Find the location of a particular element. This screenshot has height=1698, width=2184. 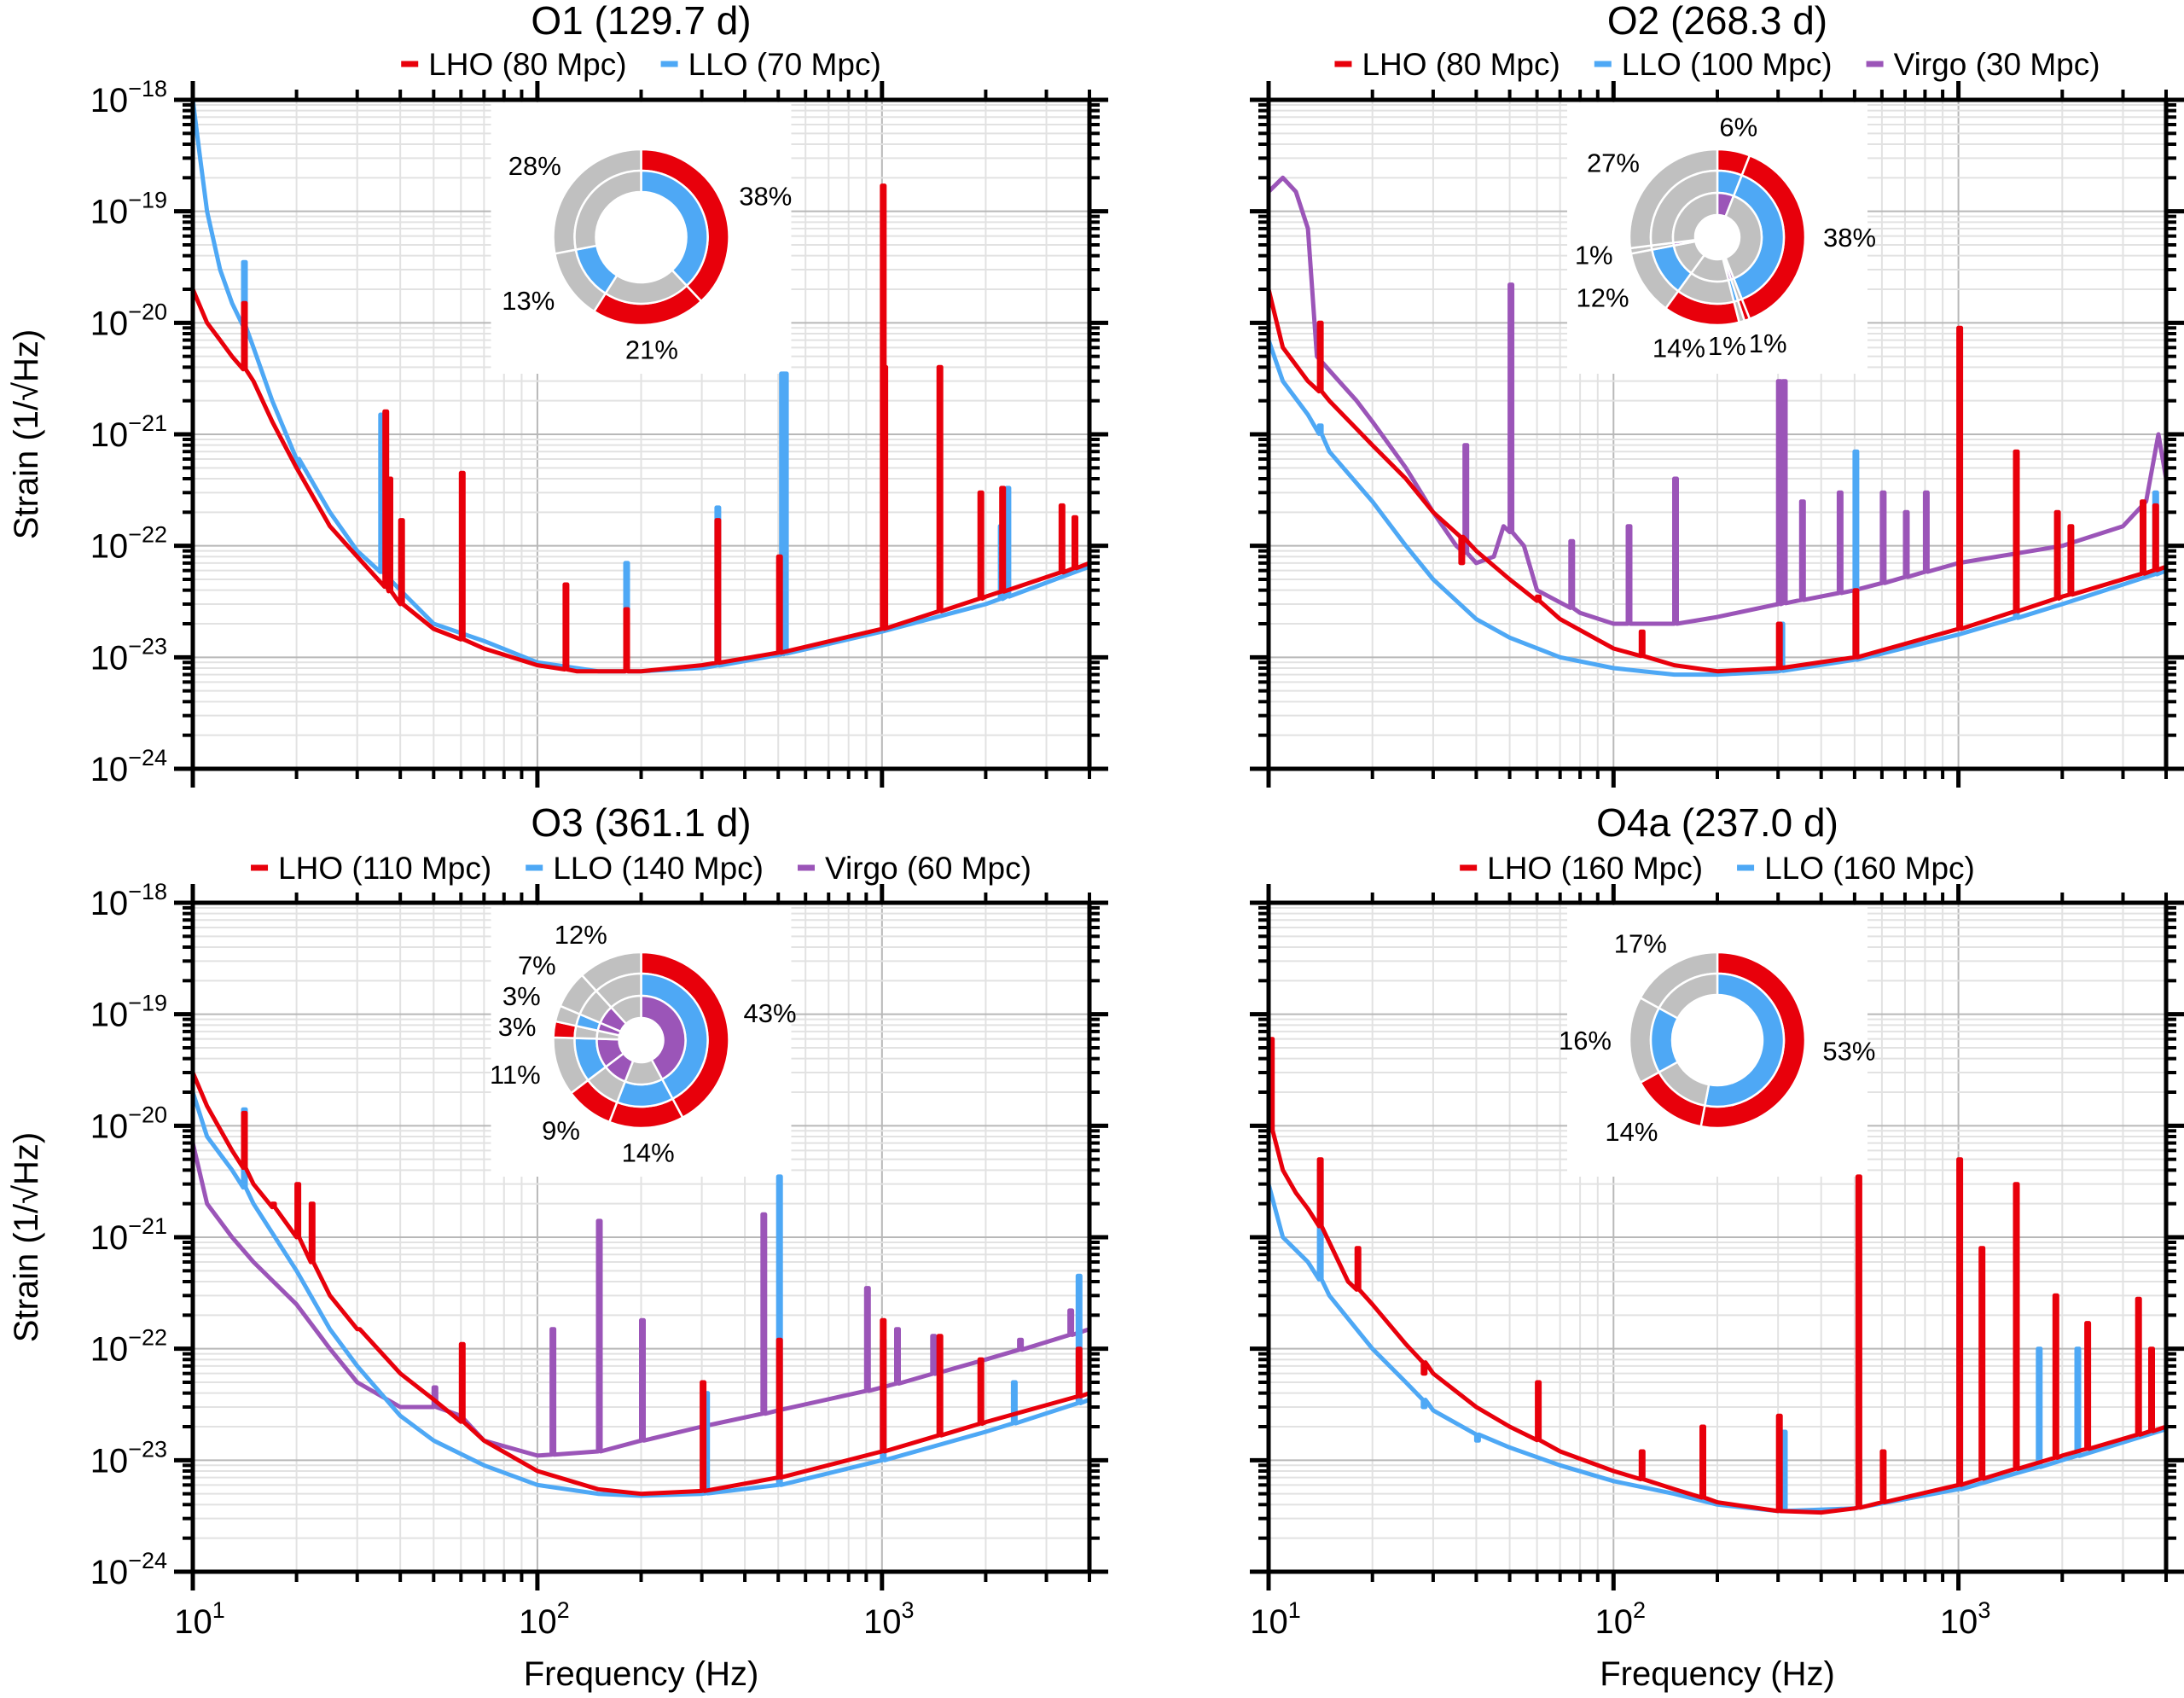

donut-percent-label: 16% is located at coordinates (1586, 1040).